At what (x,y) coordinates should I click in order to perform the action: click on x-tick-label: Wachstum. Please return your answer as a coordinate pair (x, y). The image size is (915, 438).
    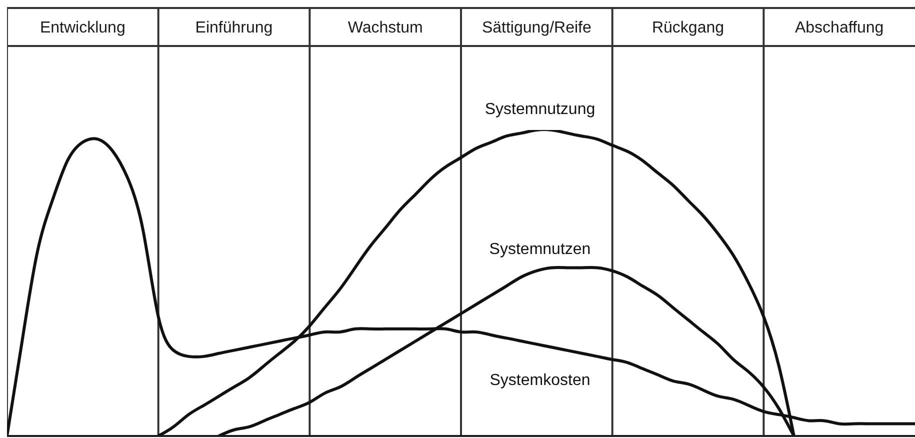
    Looking at the image, I should click on (385, 28).